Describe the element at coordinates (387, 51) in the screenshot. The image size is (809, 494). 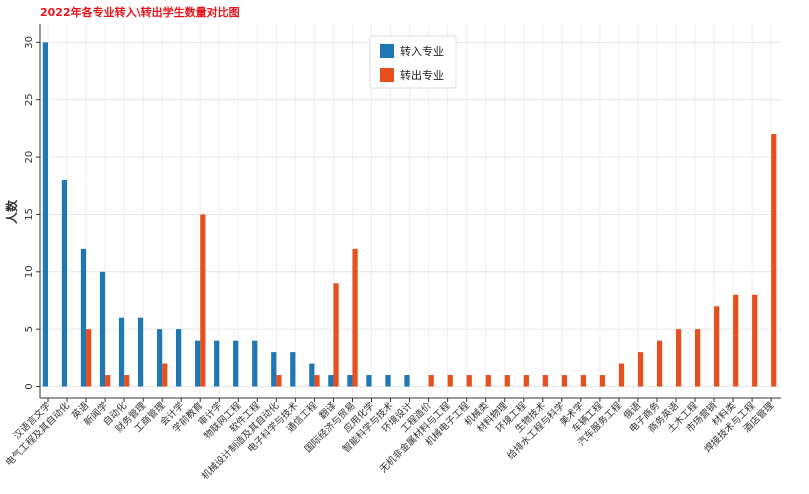
I see `legend-swatch-in` at that location.